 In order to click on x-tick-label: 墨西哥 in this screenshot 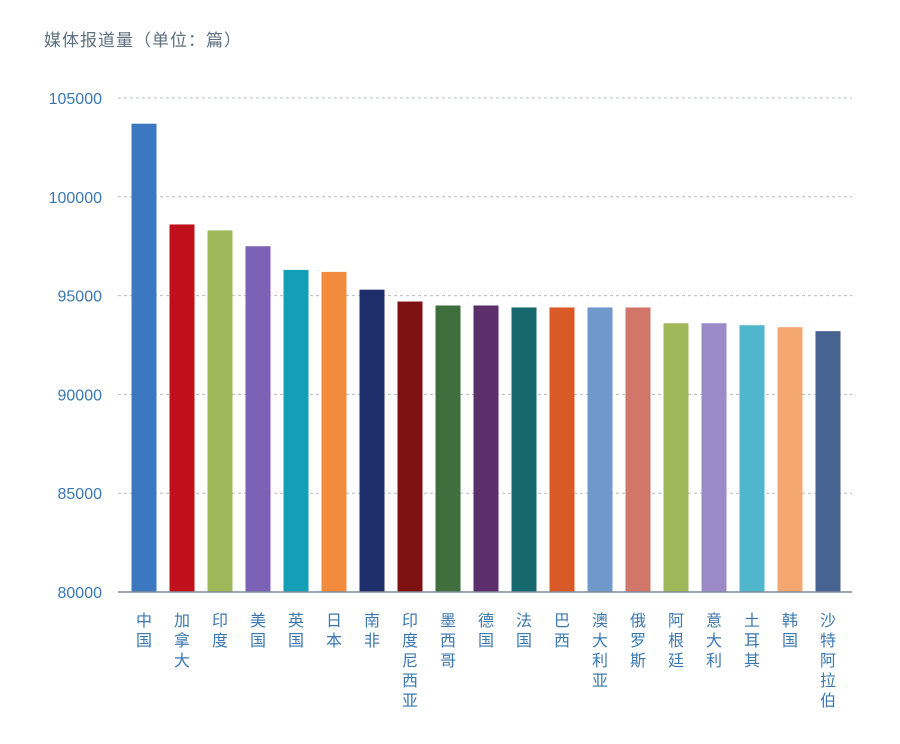, I will do `click(448, 640)`.